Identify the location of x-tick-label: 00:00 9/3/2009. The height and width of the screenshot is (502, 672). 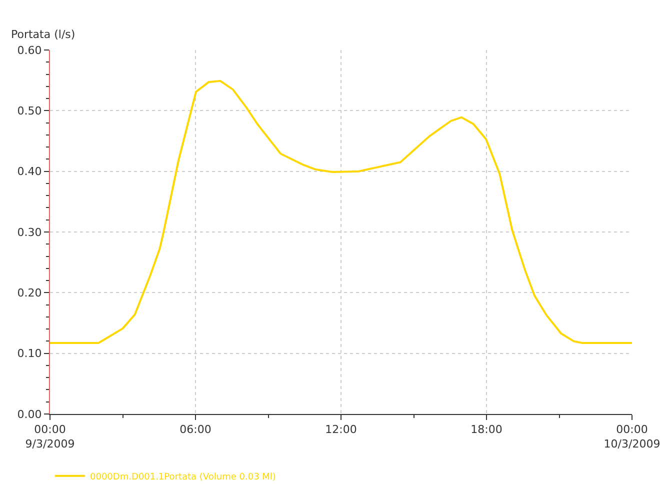
(50, 436).